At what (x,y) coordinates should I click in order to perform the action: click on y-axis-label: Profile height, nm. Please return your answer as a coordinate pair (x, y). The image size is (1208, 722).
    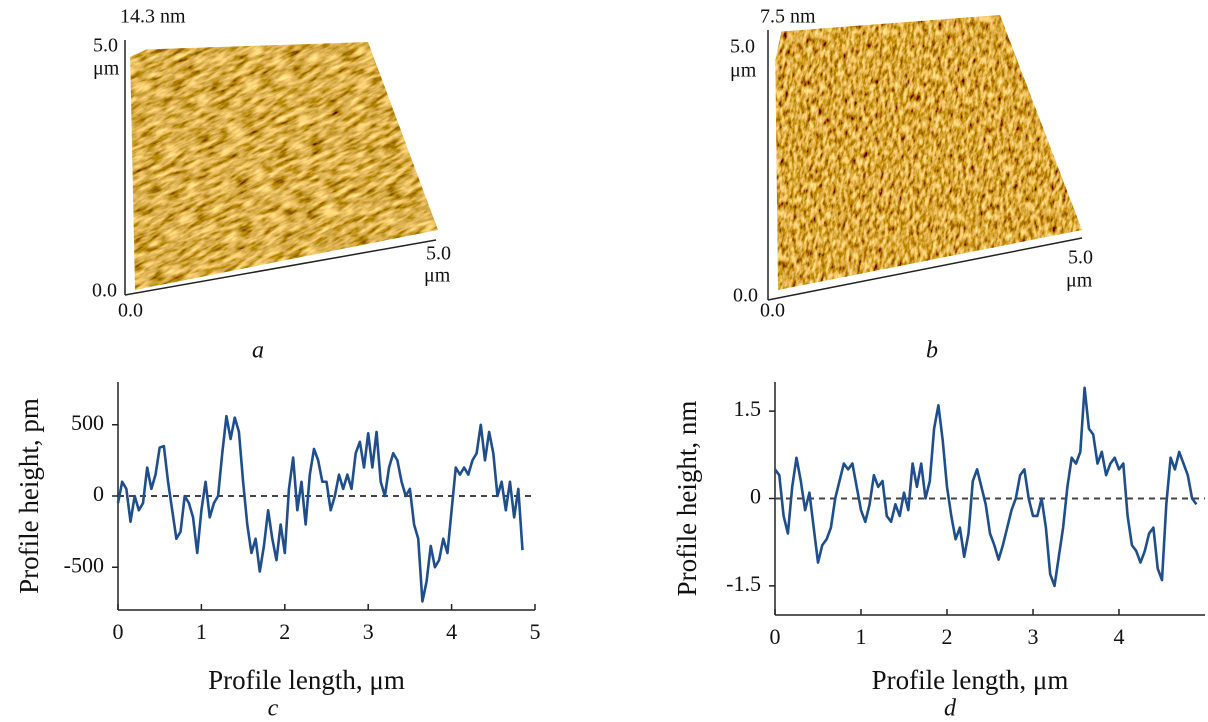
    Looking at the image, I should click on (687, 499).